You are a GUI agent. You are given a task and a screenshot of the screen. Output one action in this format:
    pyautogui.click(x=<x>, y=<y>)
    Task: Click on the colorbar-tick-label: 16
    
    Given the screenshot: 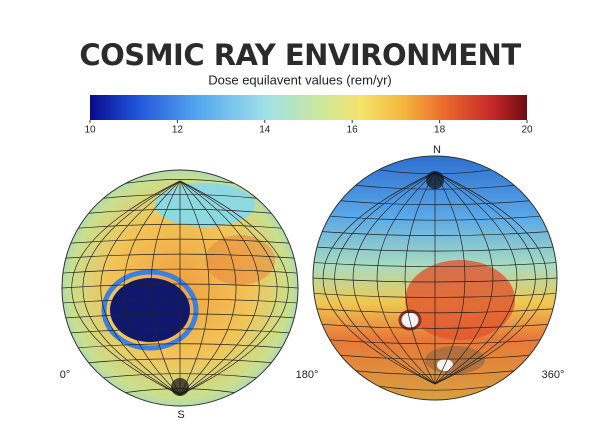 What is the action you would take?
    pyautogui.click(x=353, y=130)
    